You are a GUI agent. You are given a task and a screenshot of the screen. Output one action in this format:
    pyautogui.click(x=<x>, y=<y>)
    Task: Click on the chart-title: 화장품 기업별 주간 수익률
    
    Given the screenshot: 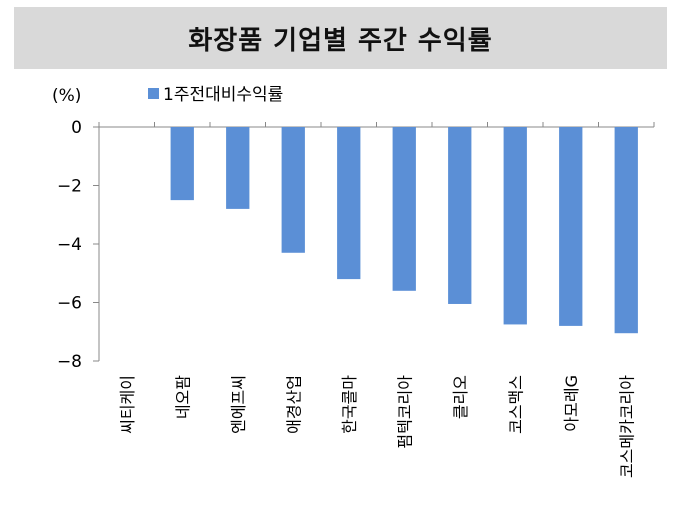 What is the action you would take?
    pyautogui.click(x=340, y=40)
    